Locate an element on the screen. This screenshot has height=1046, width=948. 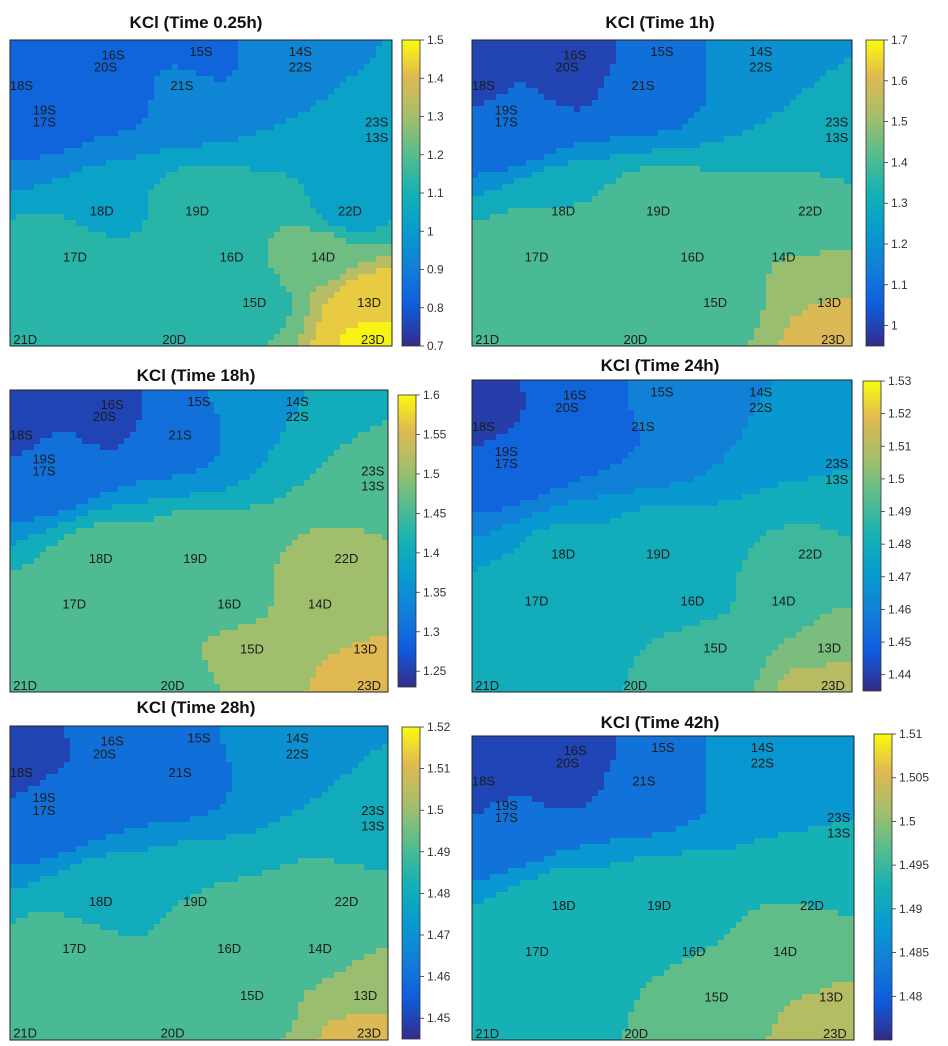
panel-title: KCl (Time 42h) is located at coordinates (660, 722).